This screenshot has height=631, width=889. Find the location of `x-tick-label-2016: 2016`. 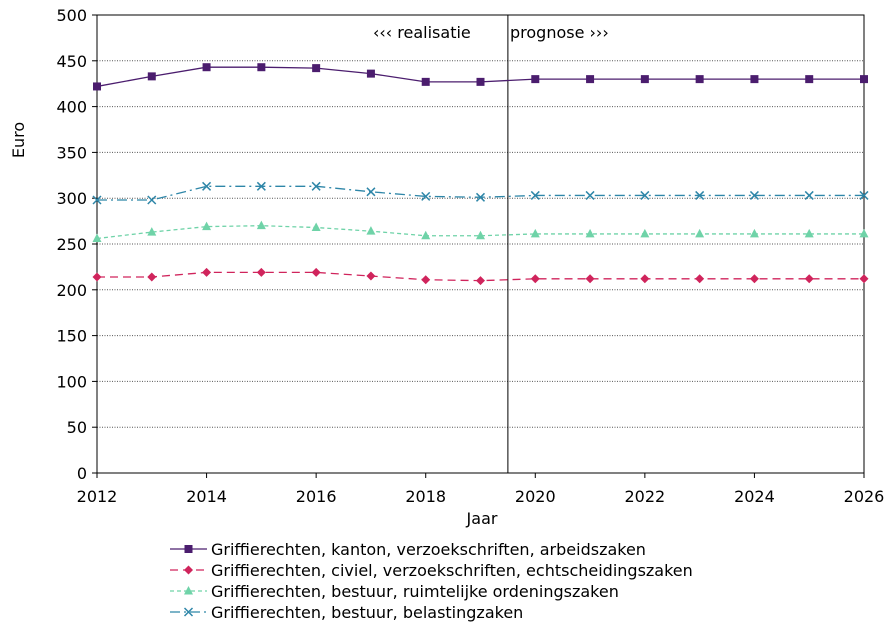

x-tick-label-2016: 2016 is located at coordinates (316, 496).